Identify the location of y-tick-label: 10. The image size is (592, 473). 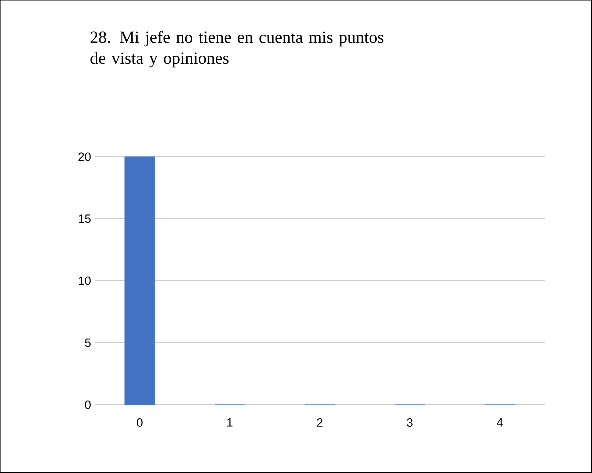
(85, 281).